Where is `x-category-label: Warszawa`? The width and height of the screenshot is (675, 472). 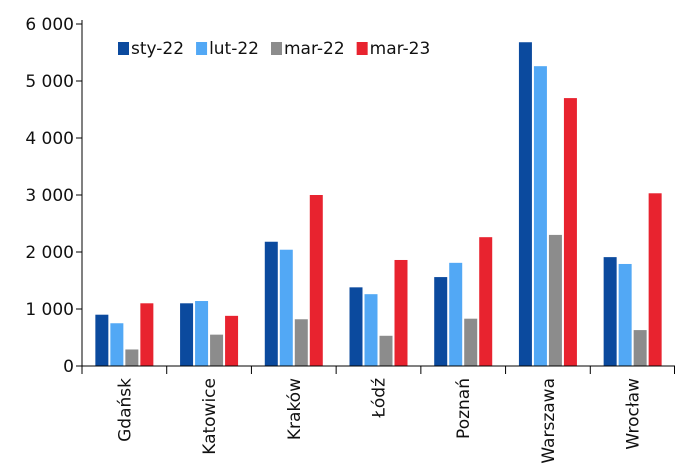 x-category-label: Warszawa is located at coordinates (549, 421).